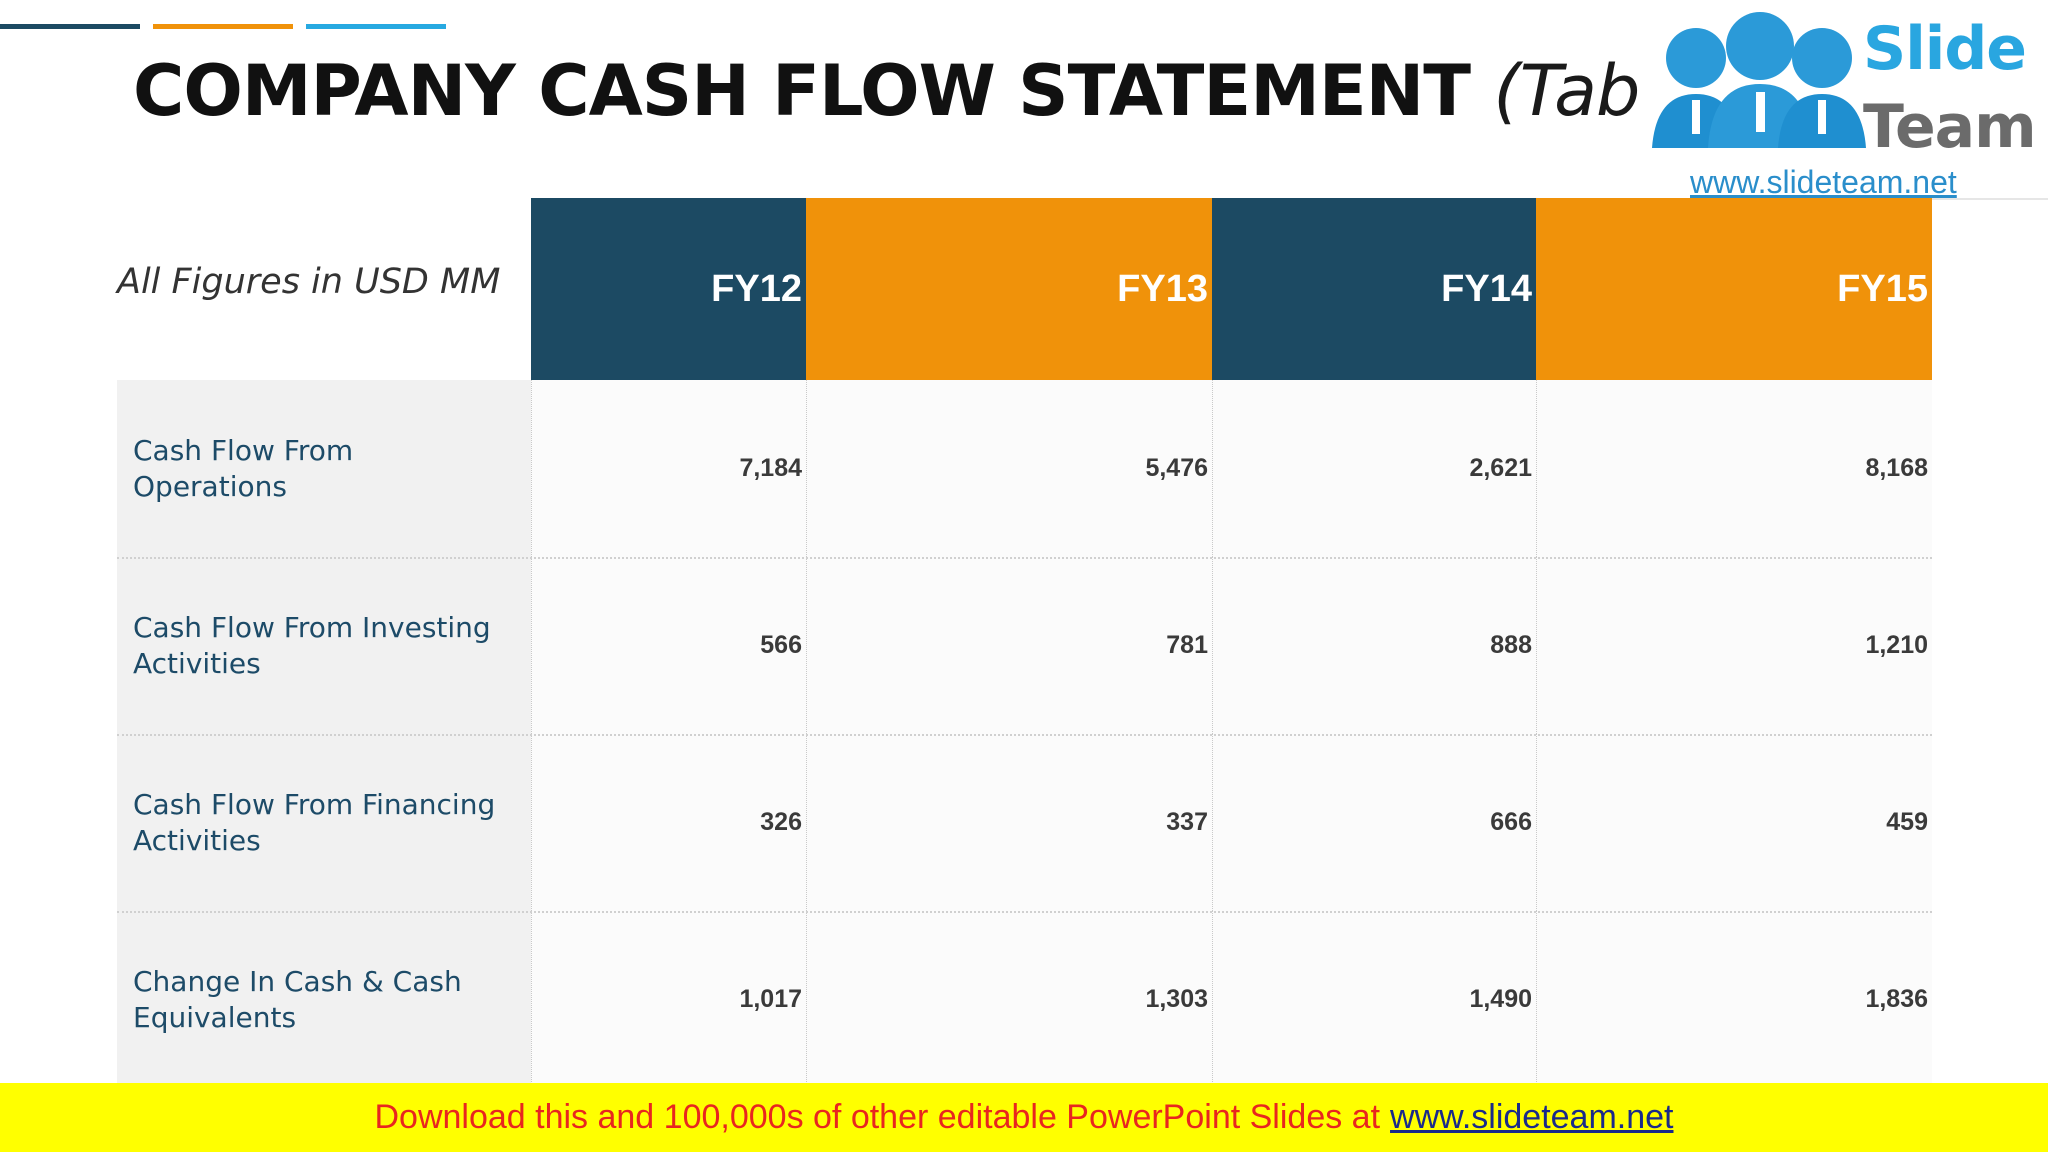 The image size is (2048, 1152). Describe the element at coordinates (1374, 645) in the screenshot. I see `value-cell: 888` at that location.